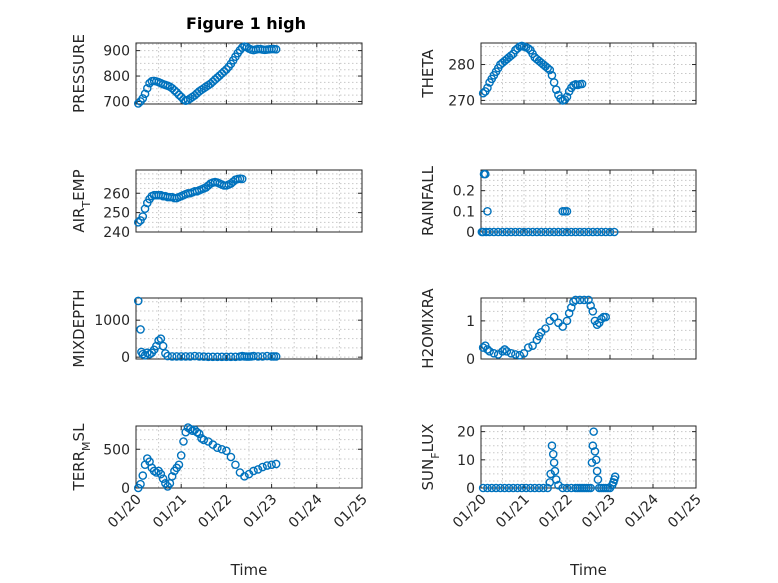 The image size is (778, 583). What do you see at coordinates (464, 192) in the screenshot?
I see `y-tick-label: 0.2` at bounding box center [464, 192].